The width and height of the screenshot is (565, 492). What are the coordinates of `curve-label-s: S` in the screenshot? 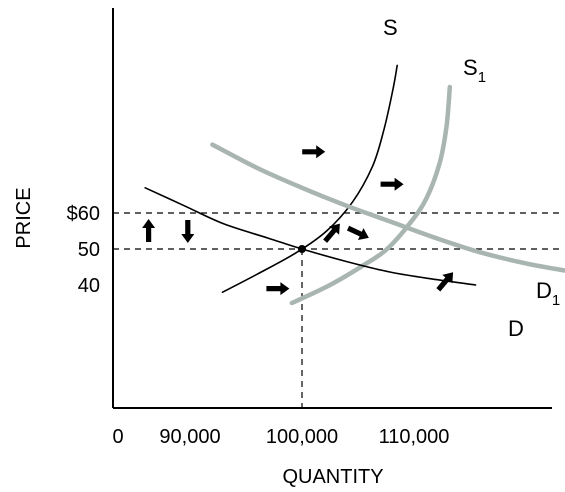 It's located at (390, 27).